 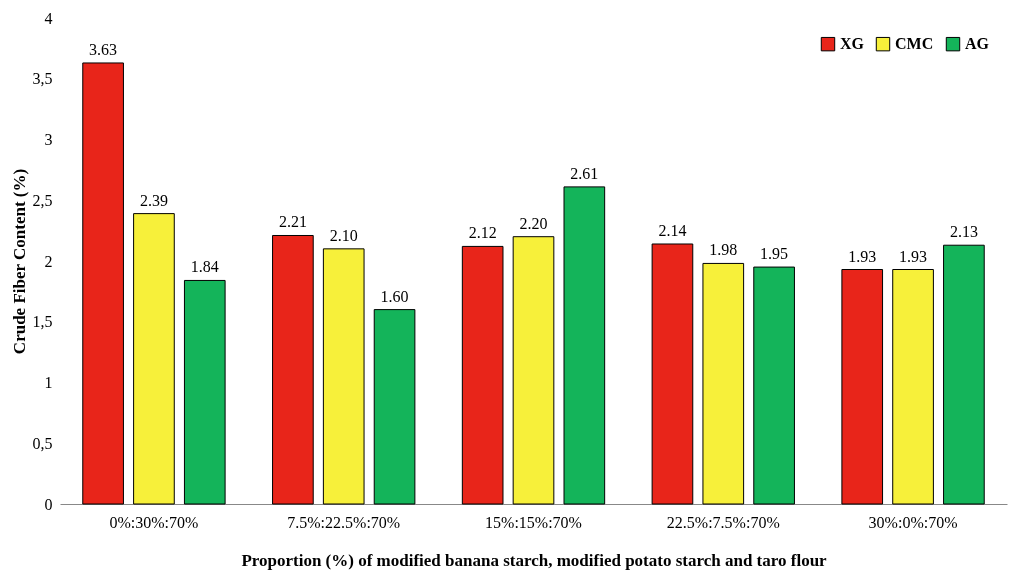 I want to click on y-tick-label: 3,5, so click(x=42, y=79).